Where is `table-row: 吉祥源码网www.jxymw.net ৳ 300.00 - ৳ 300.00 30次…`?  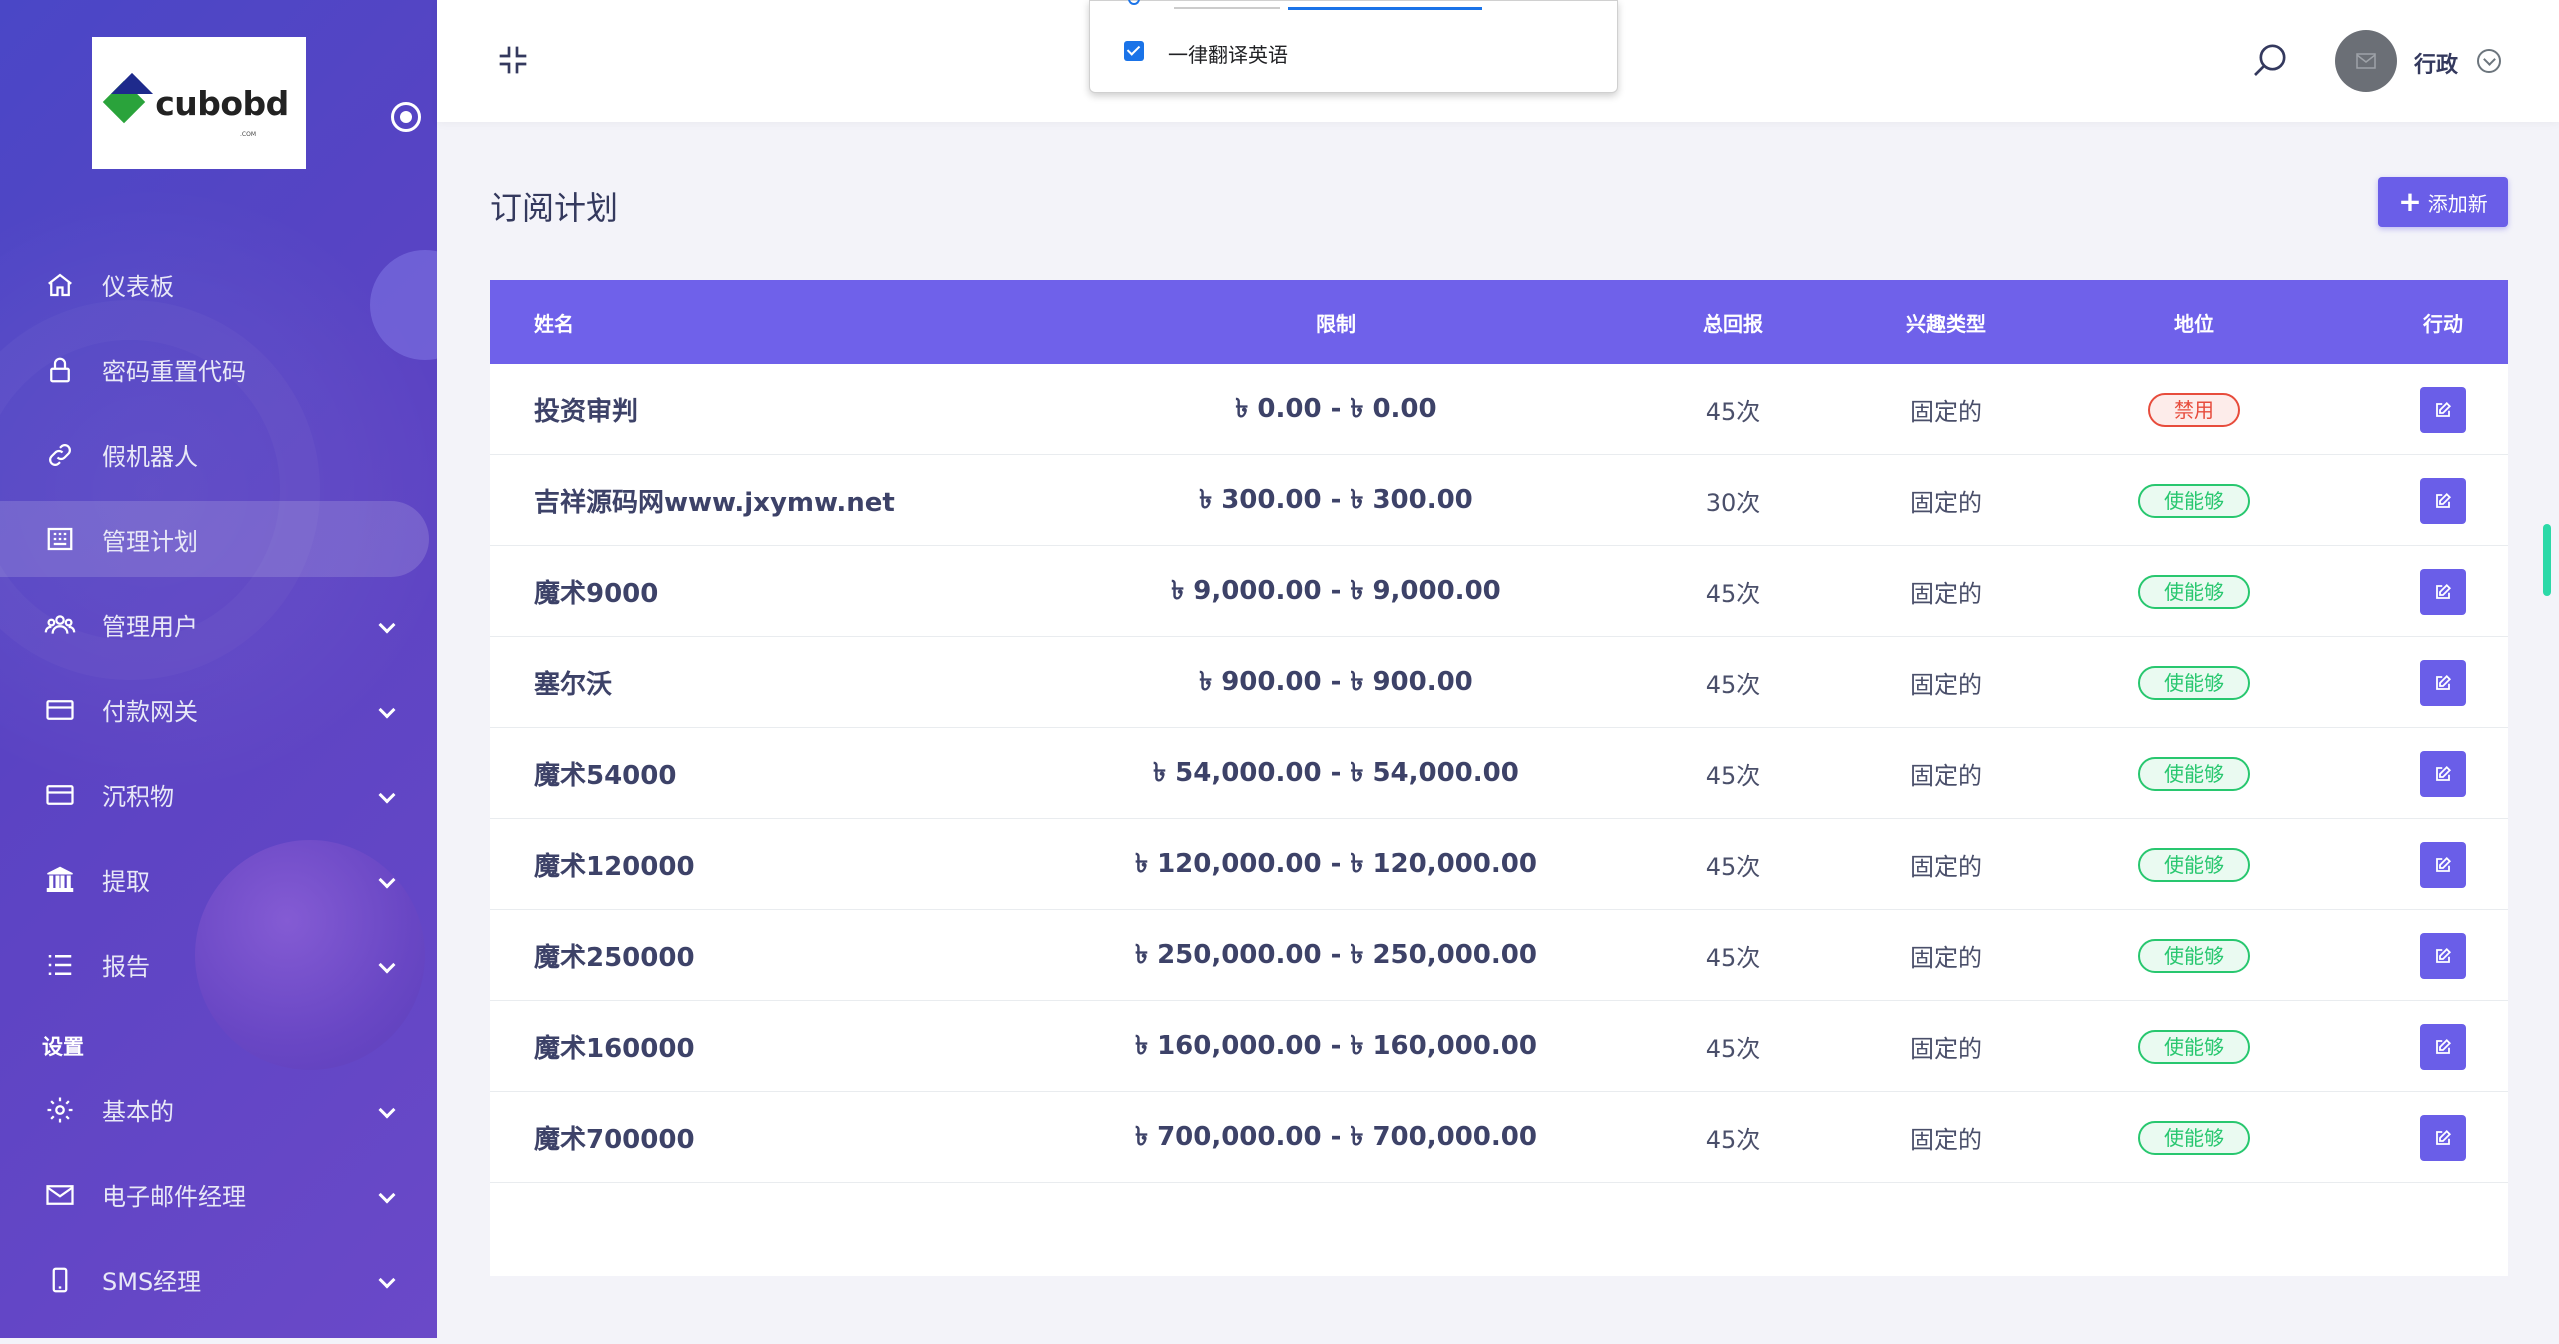 table-row: 吉祥源码网www.jxymw.net ৳ 300.00 - ৳ 300.00 30次… is located at coordinates (1499, 500).